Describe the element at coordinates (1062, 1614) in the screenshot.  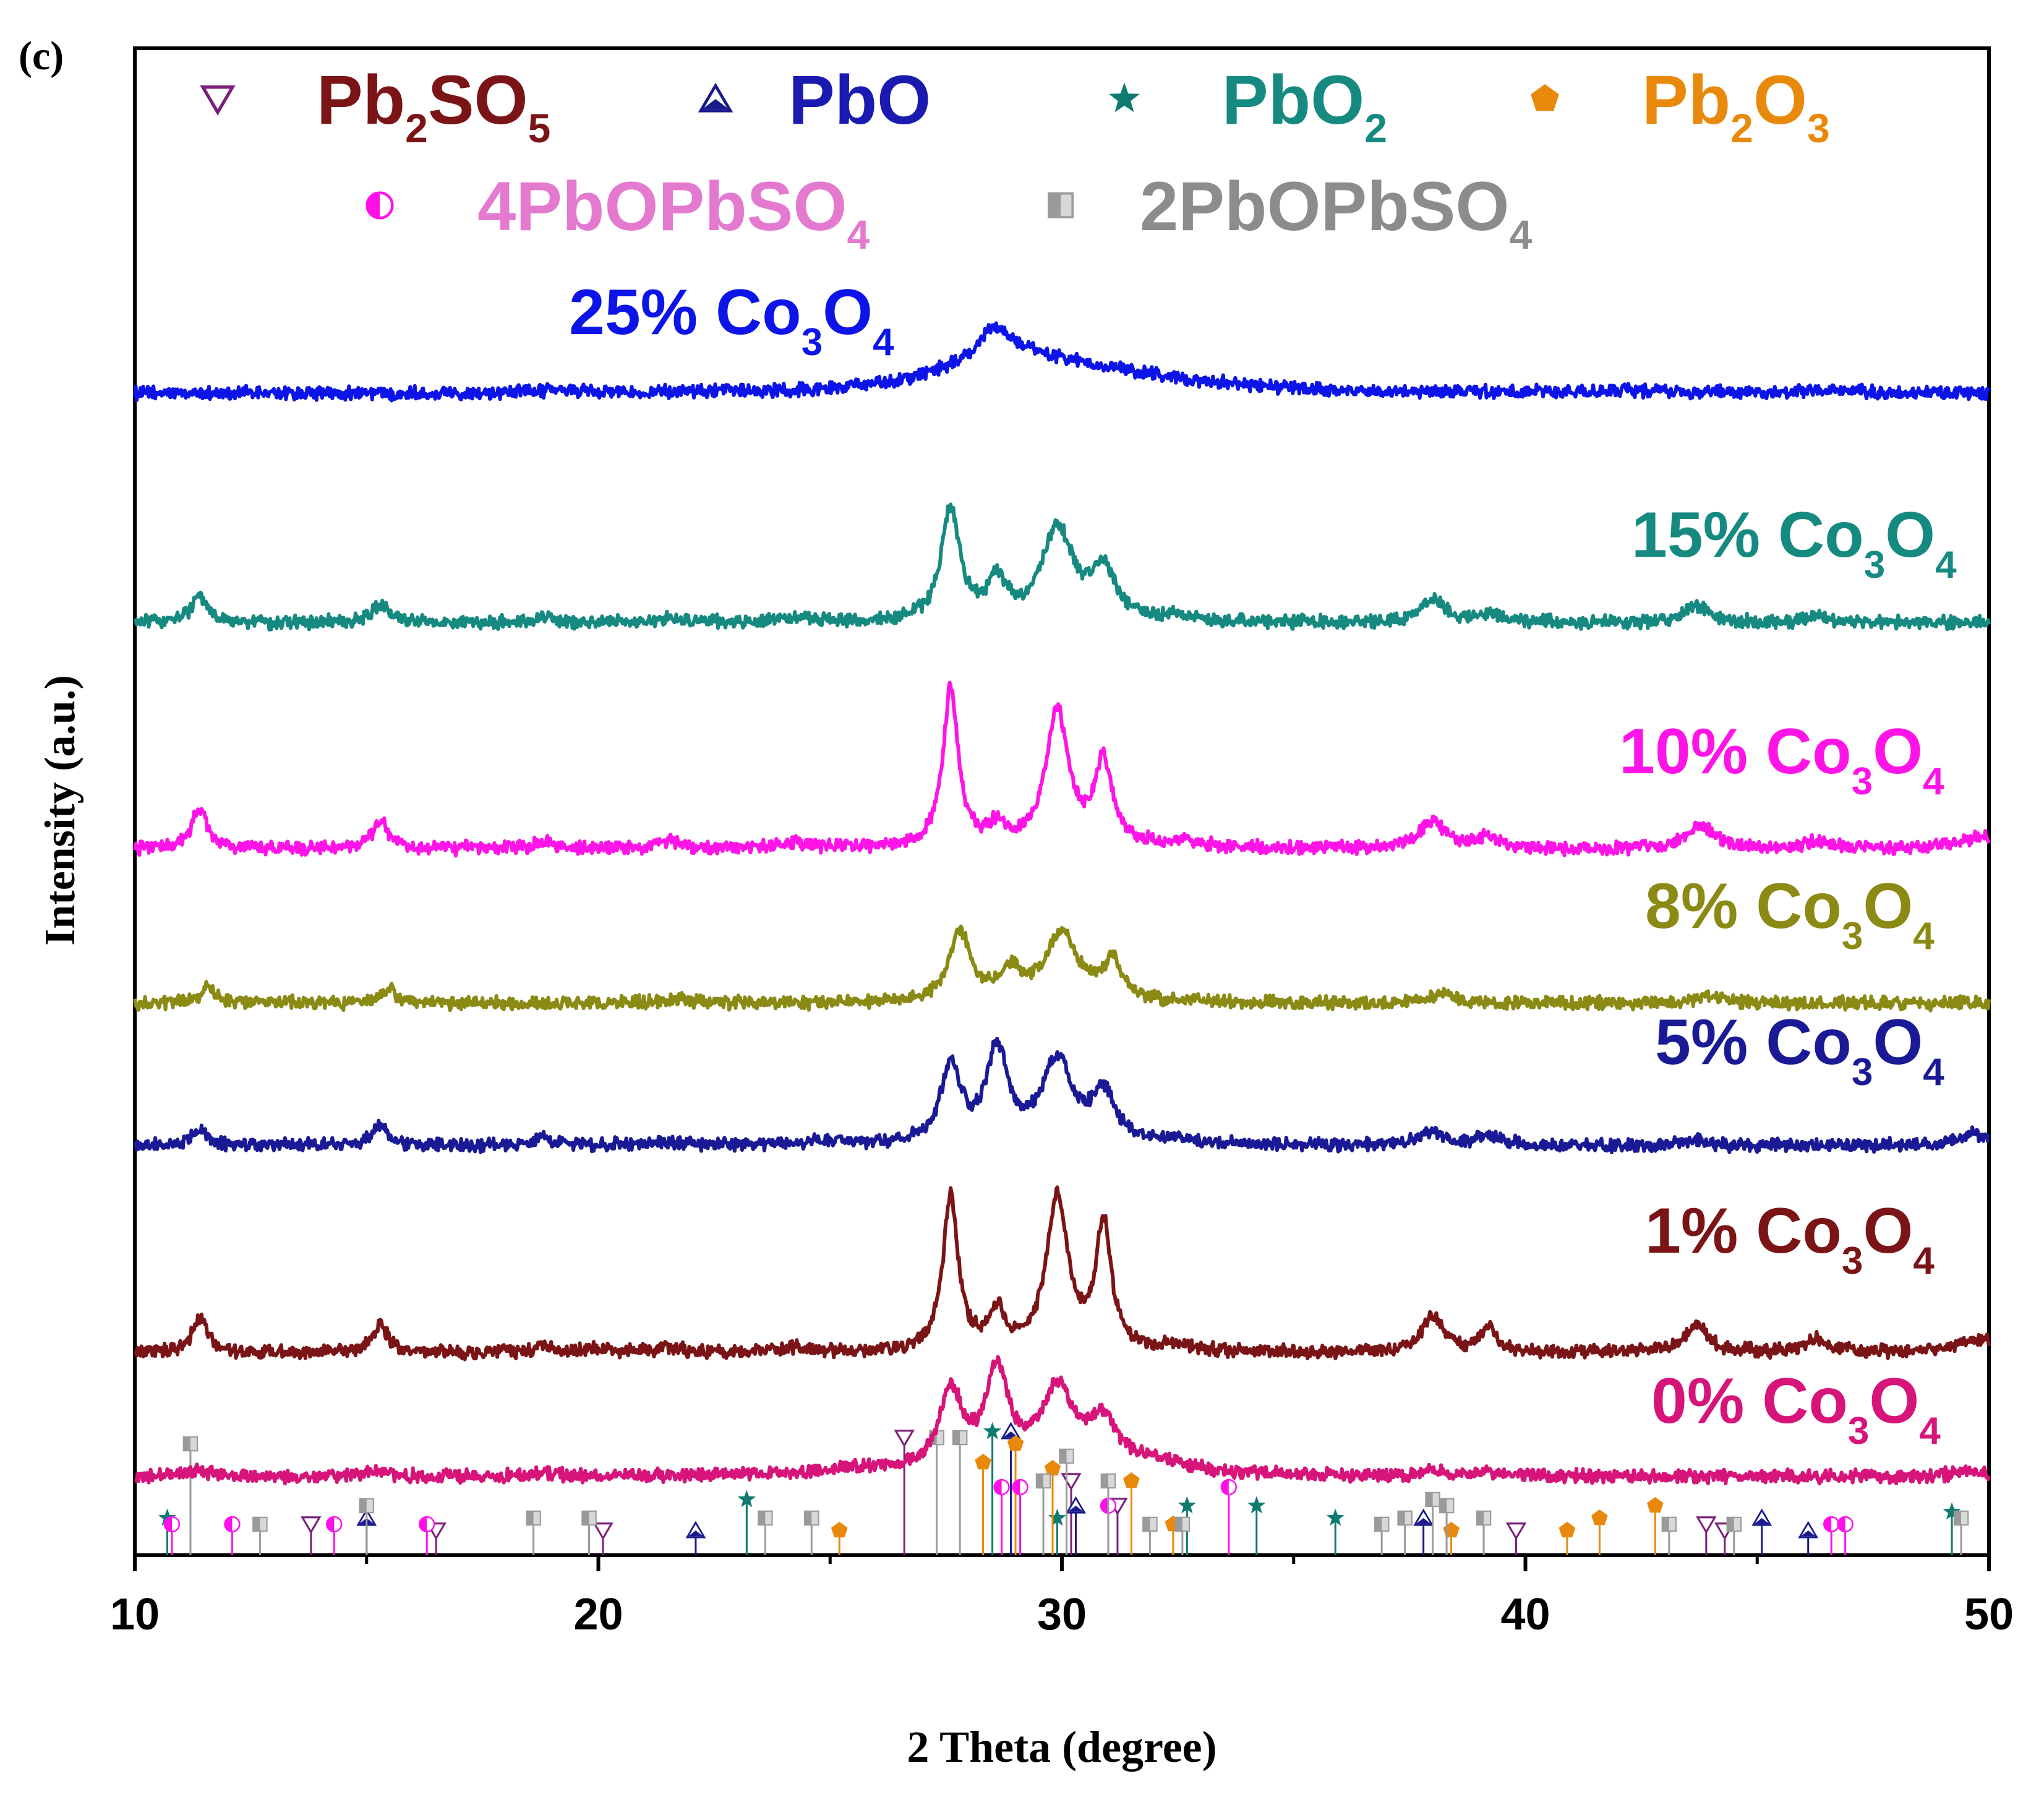
I see `x-tick-label-30: 30` at that location.